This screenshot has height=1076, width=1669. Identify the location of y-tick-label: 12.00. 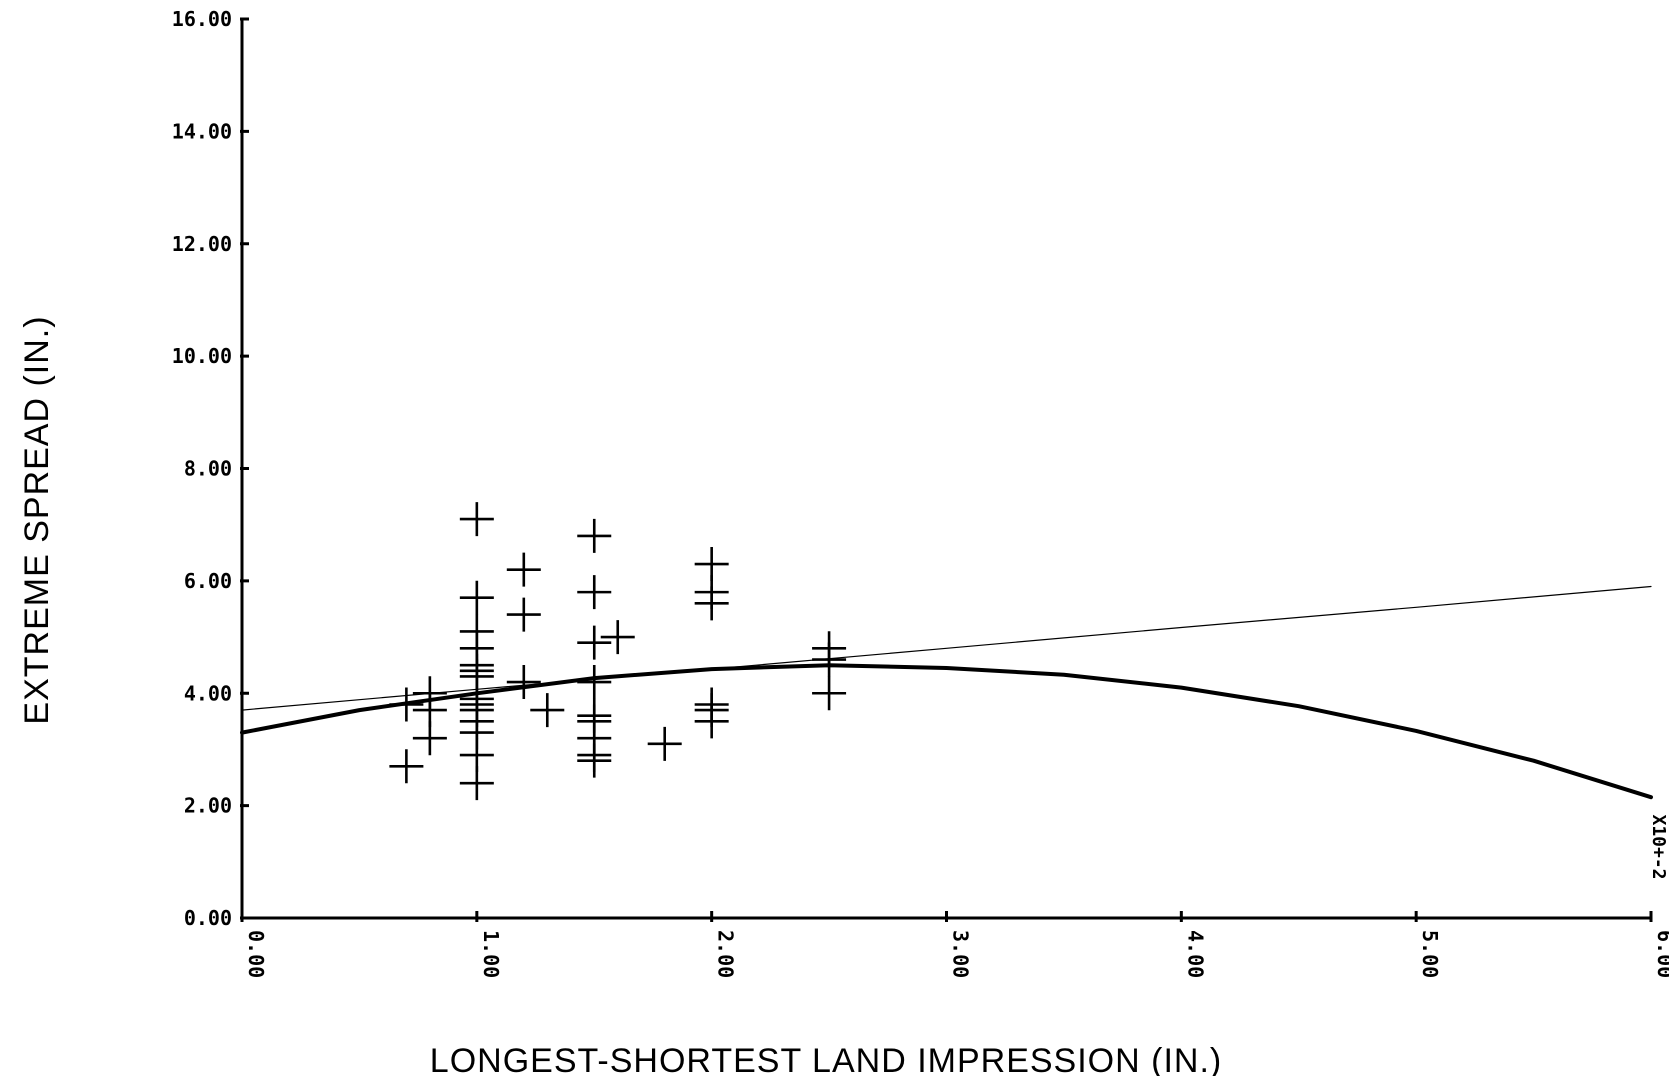
(202, 244).